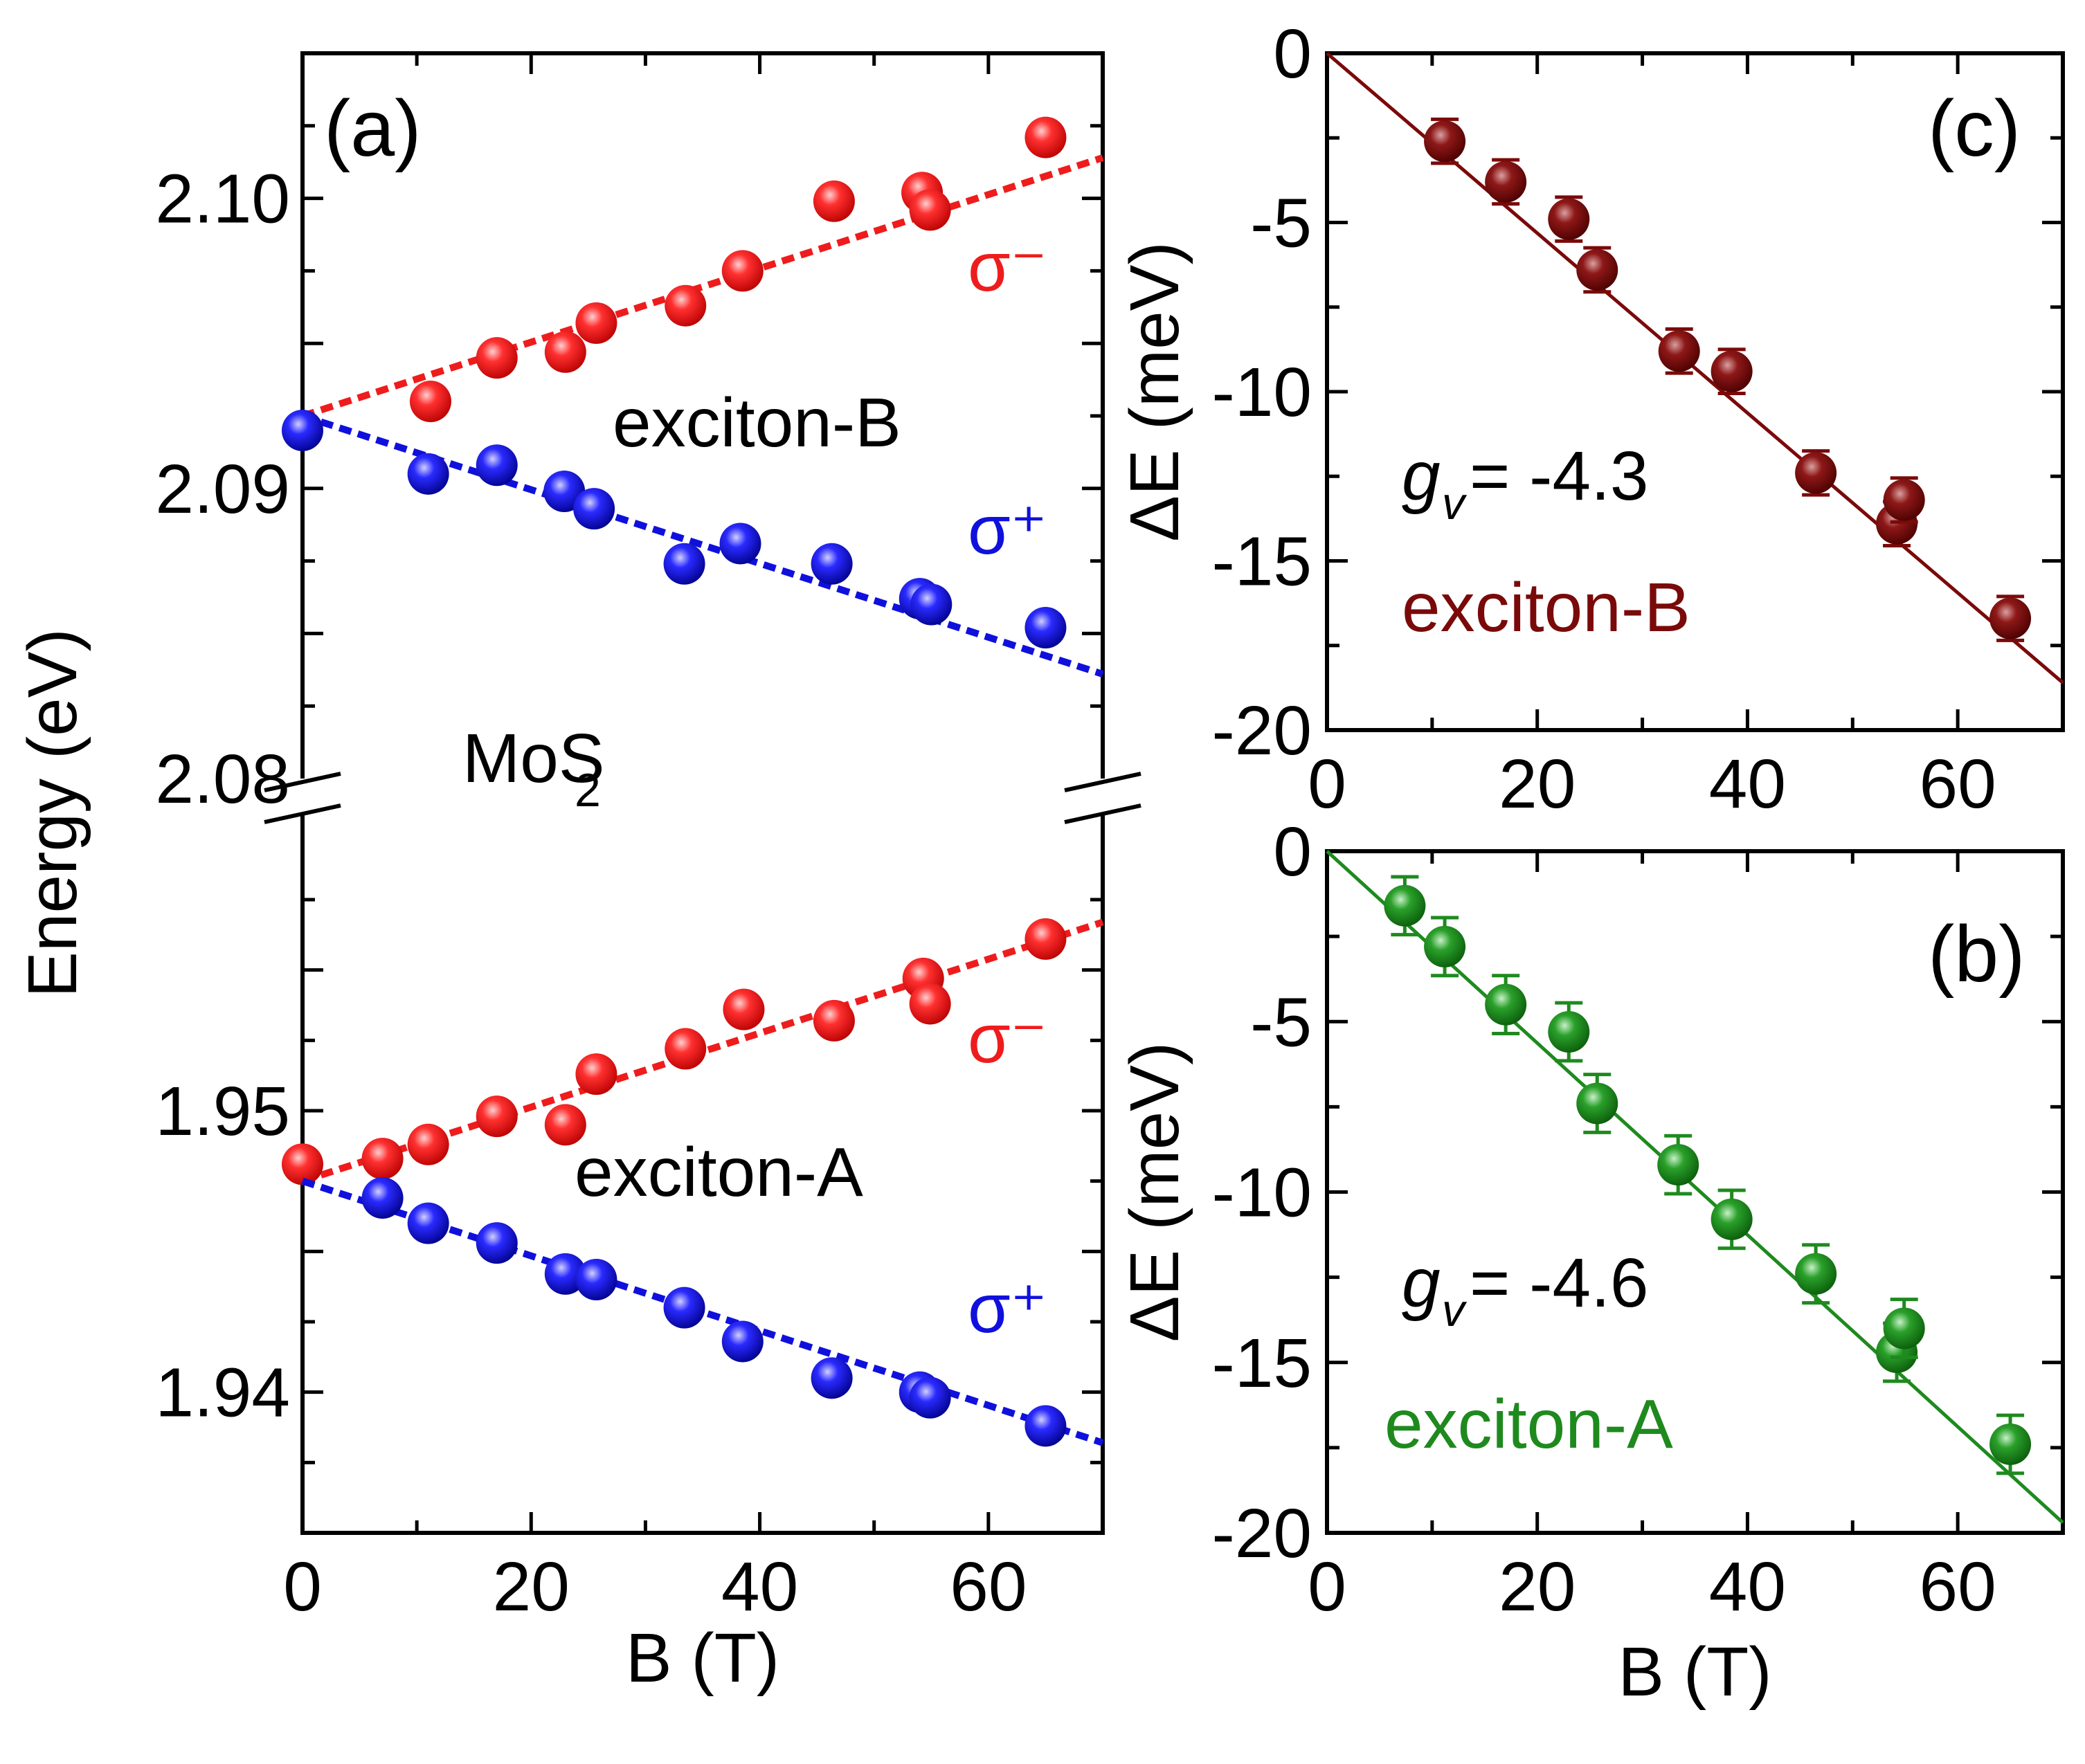  I want to click on series-label: exciton-B, so click(1546, 607).